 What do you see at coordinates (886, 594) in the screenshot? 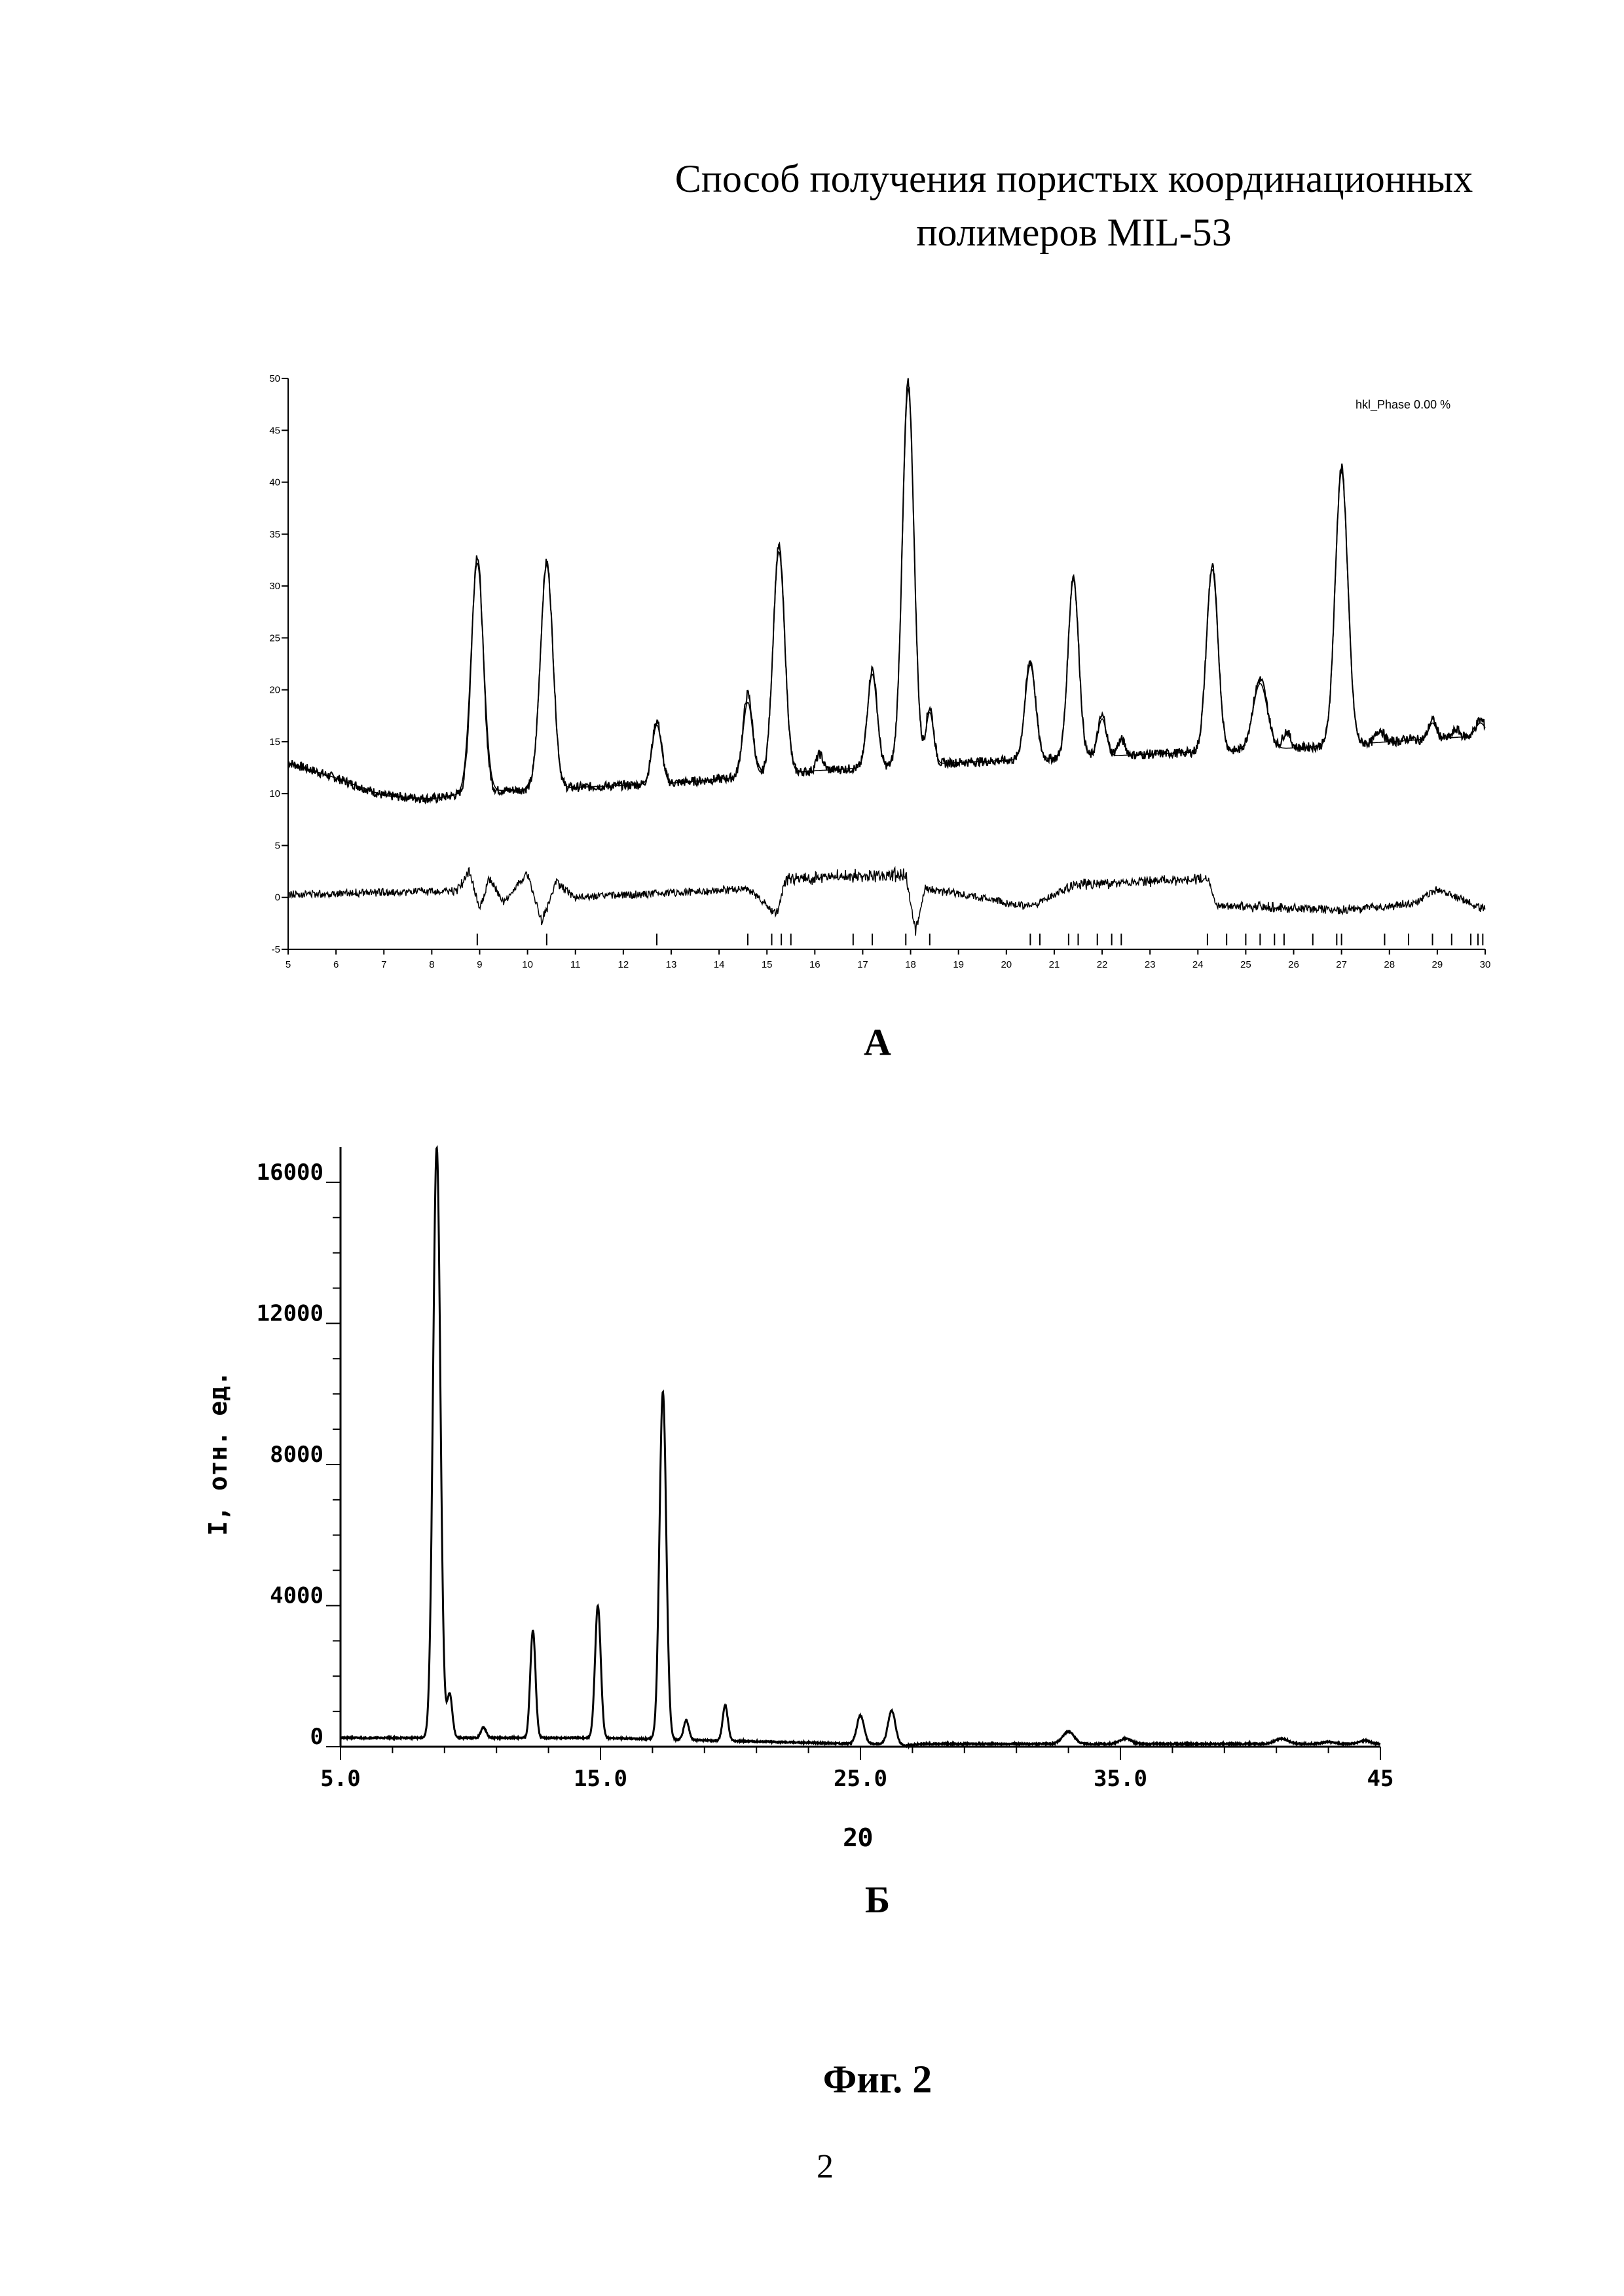
I see `chart-a-series-calculated` at bounding box center [886, 594].